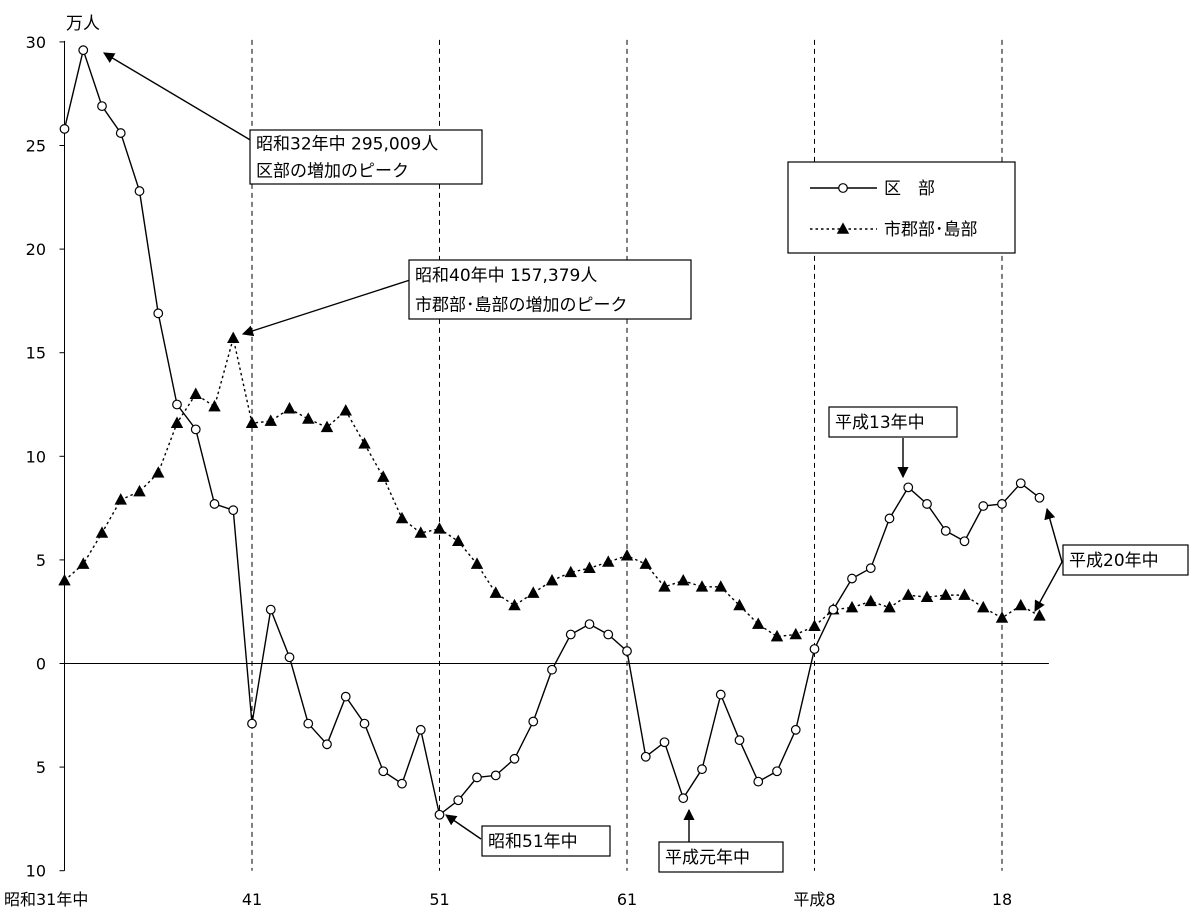  Describe the element at coordinates (36, 249) in the screenshot. I see `y-tick-label: 20` at that location.